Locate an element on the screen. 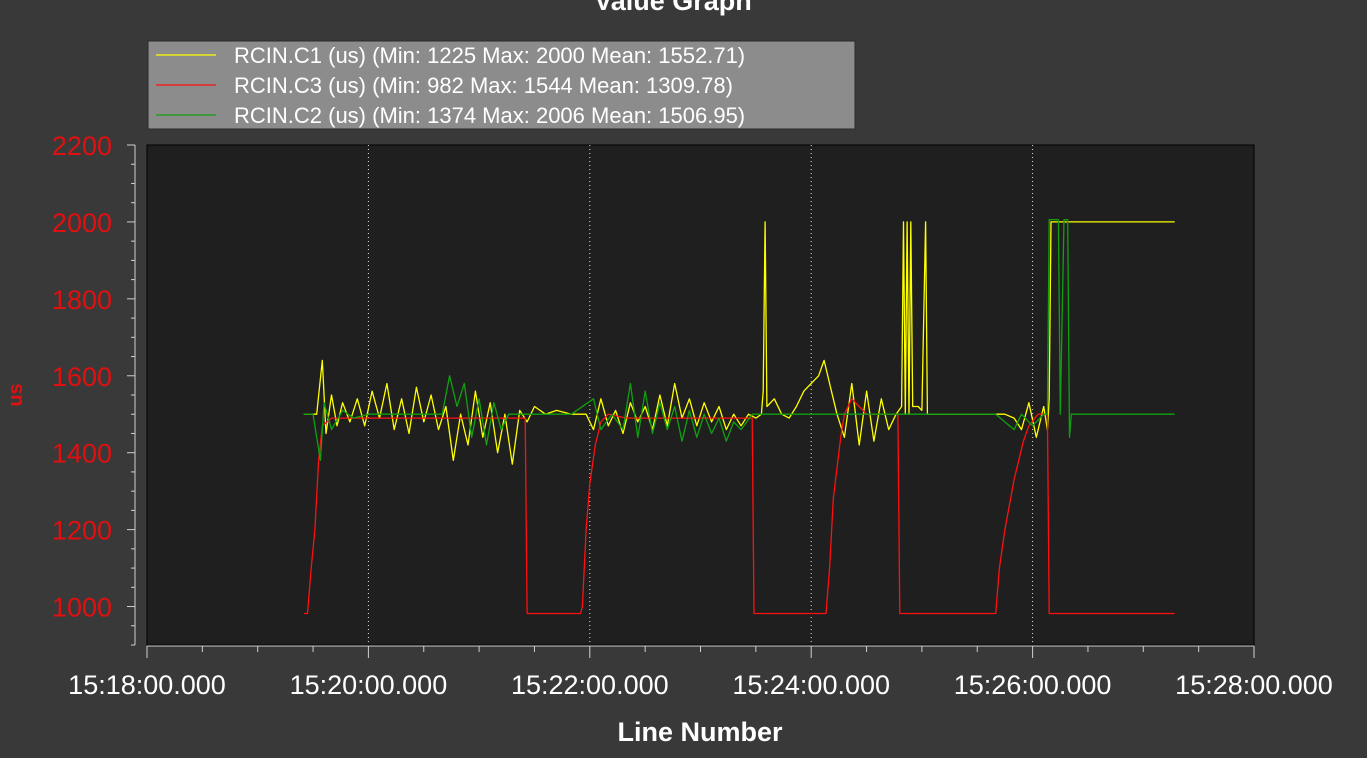 The height and width of the screenshot is (758, 1367). y-axis-label: us is located at coordinates (16, 394).